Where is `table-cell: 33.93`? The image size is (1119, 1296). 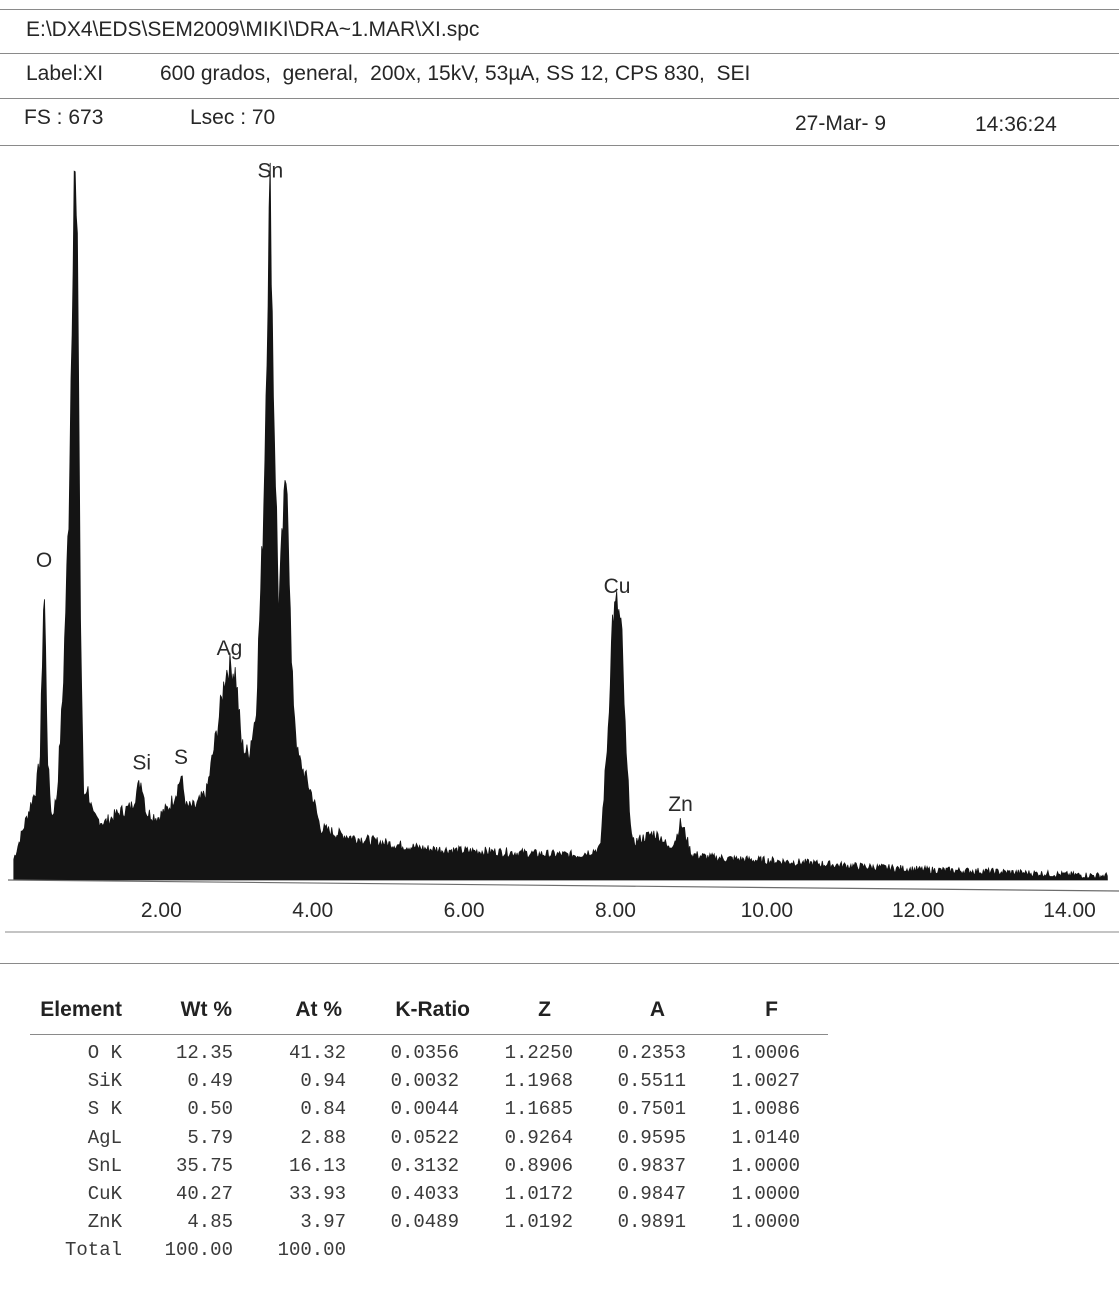
table-cell: 33.93 is located at coordinates (317, 1194).